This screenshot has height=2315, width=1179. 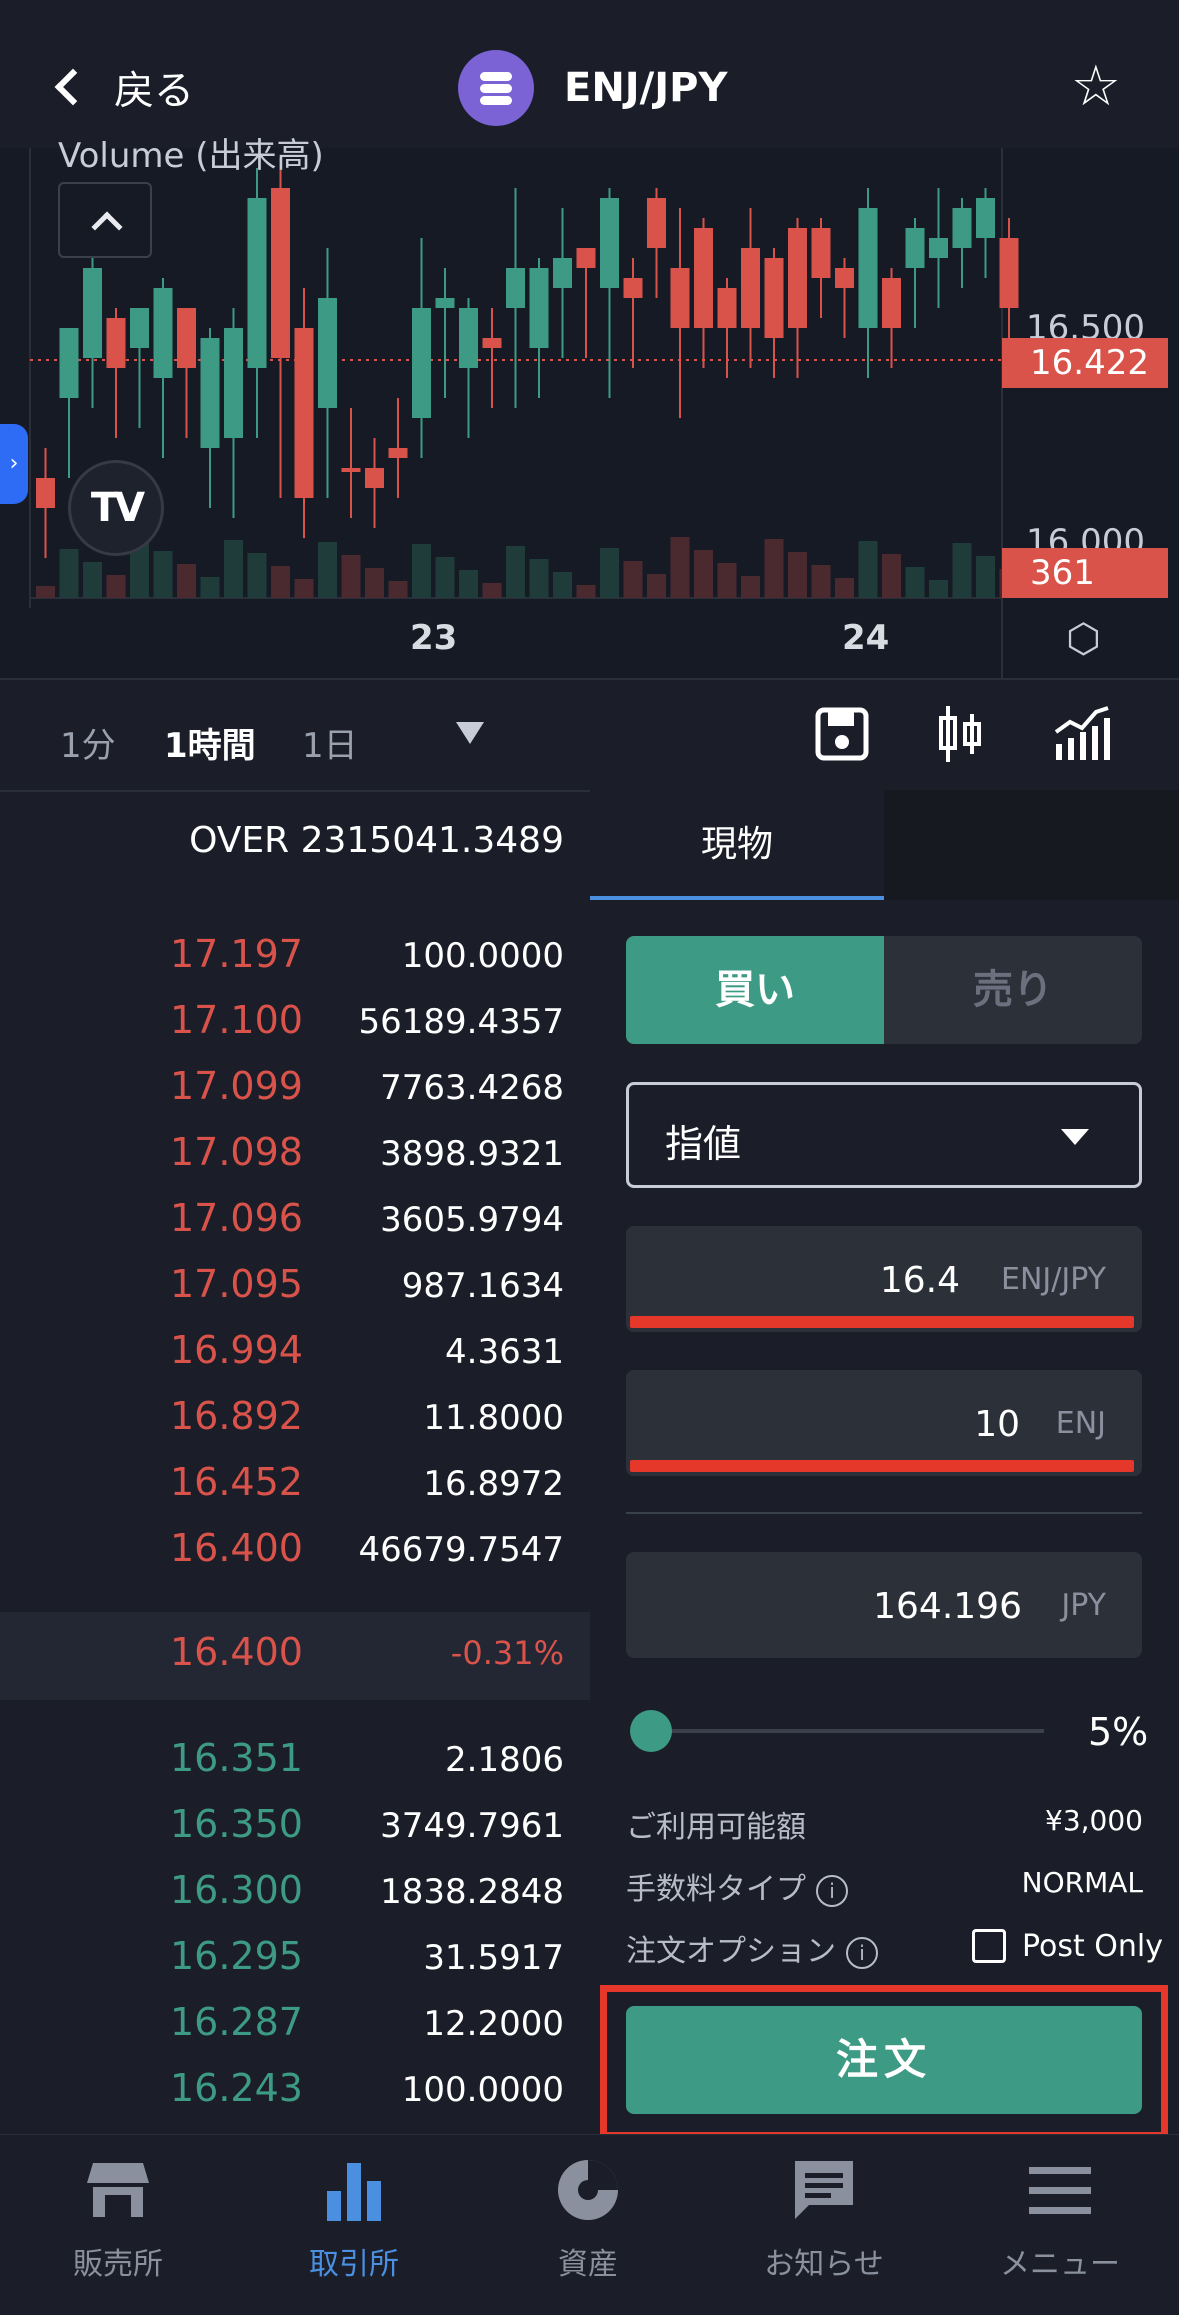 What do you see at coordinates (588, 2264) in the screenshot?
I see `nav-label: 資産` at bounding box center [588, 2264].